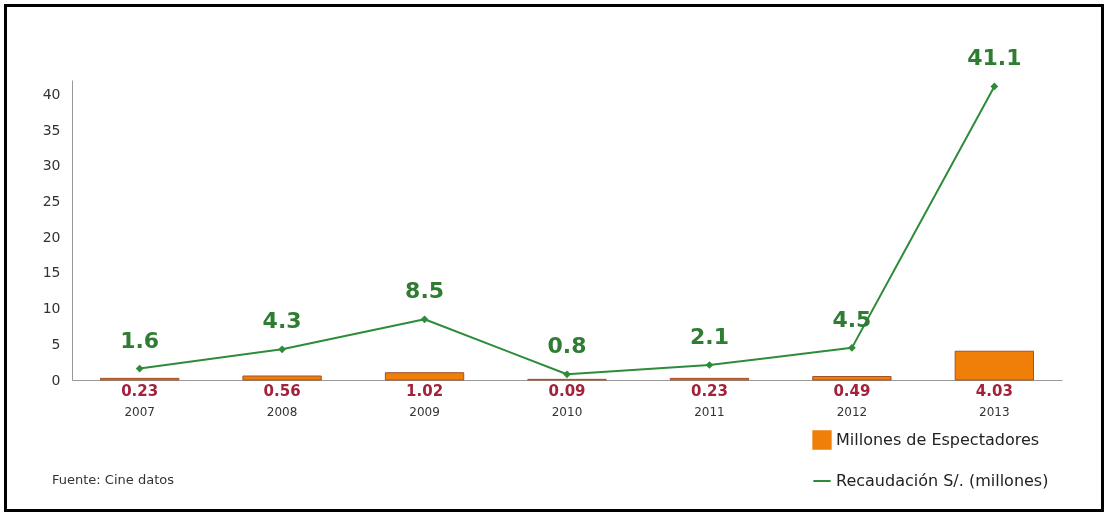 Image resolution: width=1114 pixels, height=519 pixels. Describe the element at coordinates (282, 321) in the screenshot. I see `data-label: 4.3` at that location.